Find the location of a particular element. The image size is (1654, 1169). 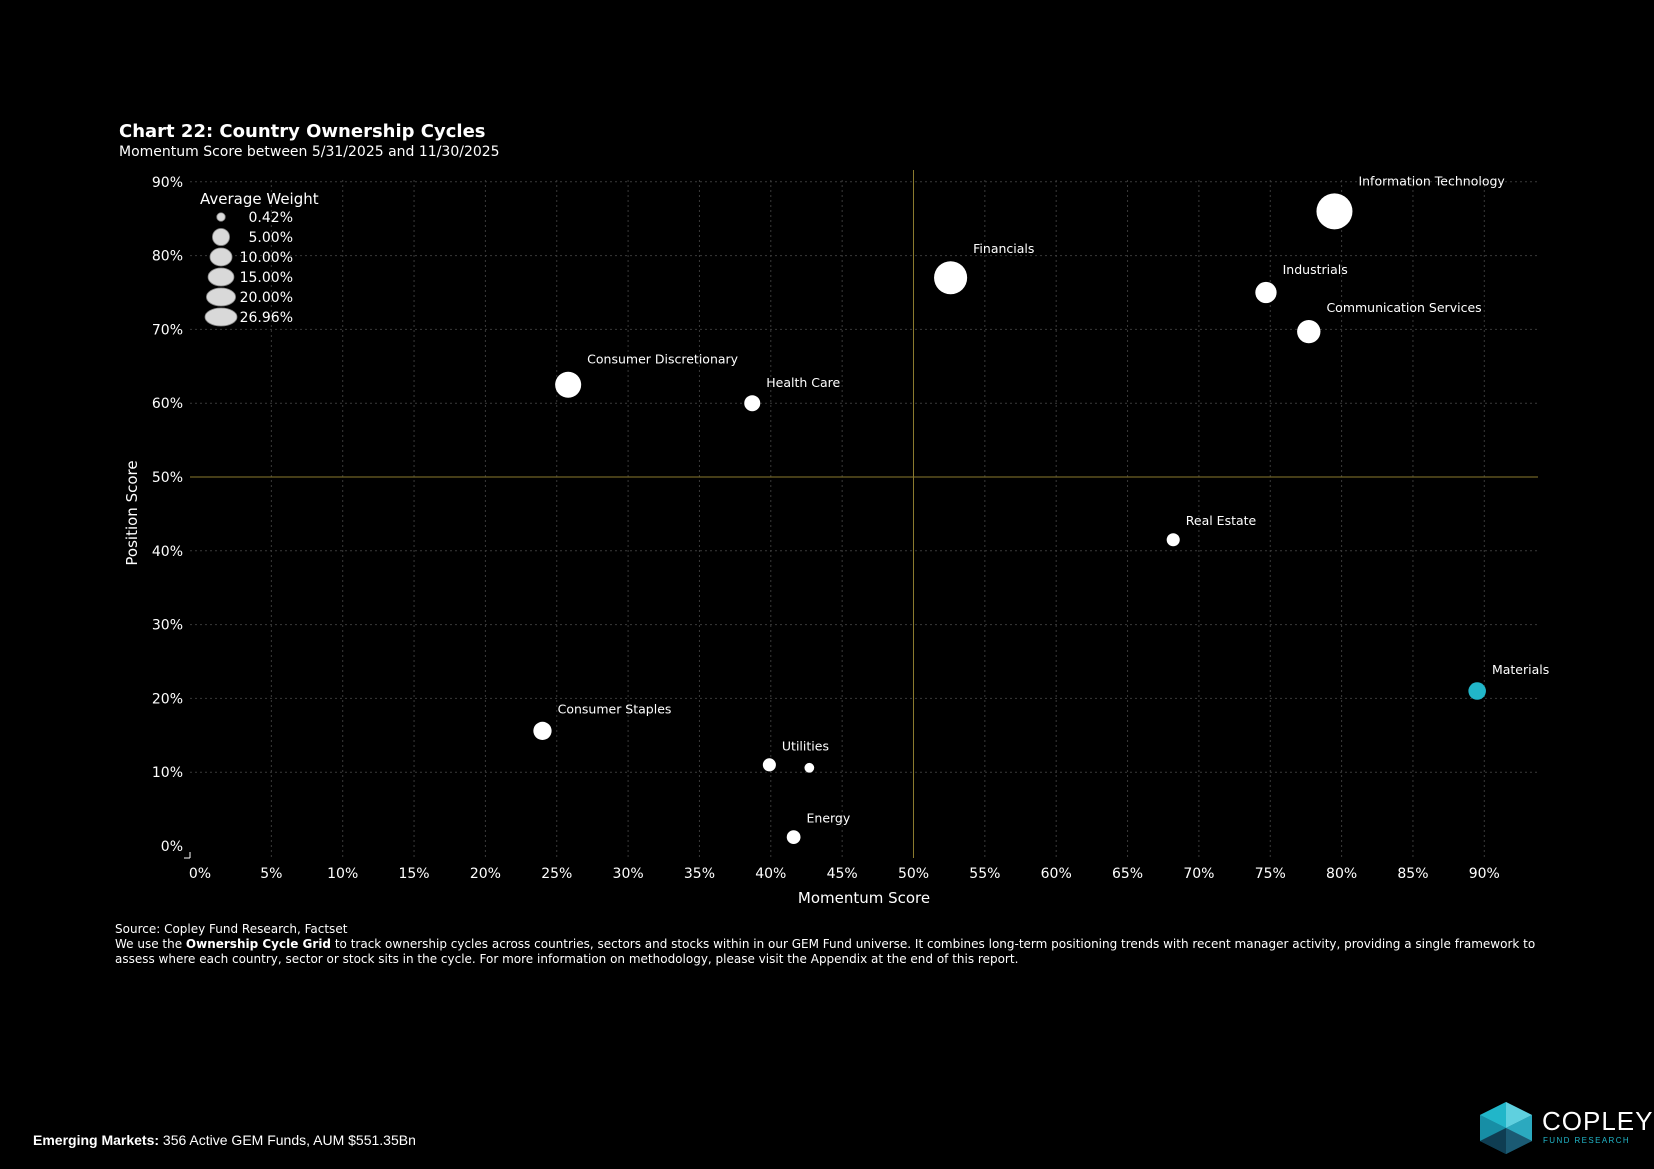

x-tick-label: 15% is located at coordinates (413, 874).